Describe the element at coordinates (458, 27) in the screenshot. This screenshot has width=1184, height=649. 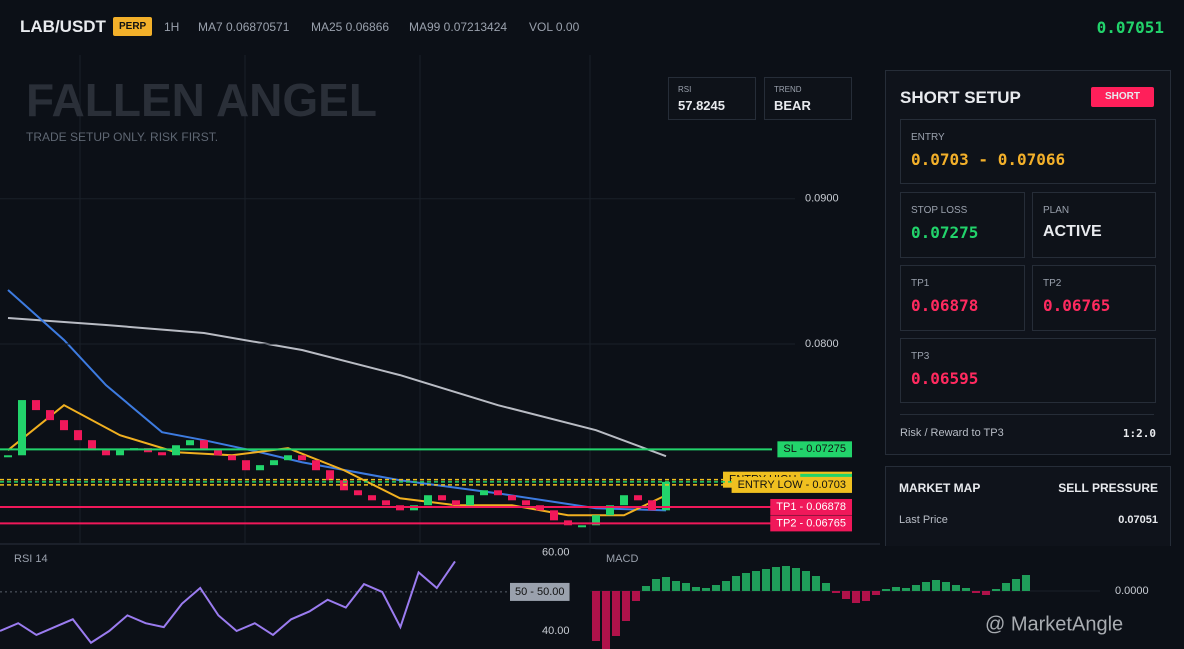
I see `ma99-legend: MA99 0.07213424` at that location.